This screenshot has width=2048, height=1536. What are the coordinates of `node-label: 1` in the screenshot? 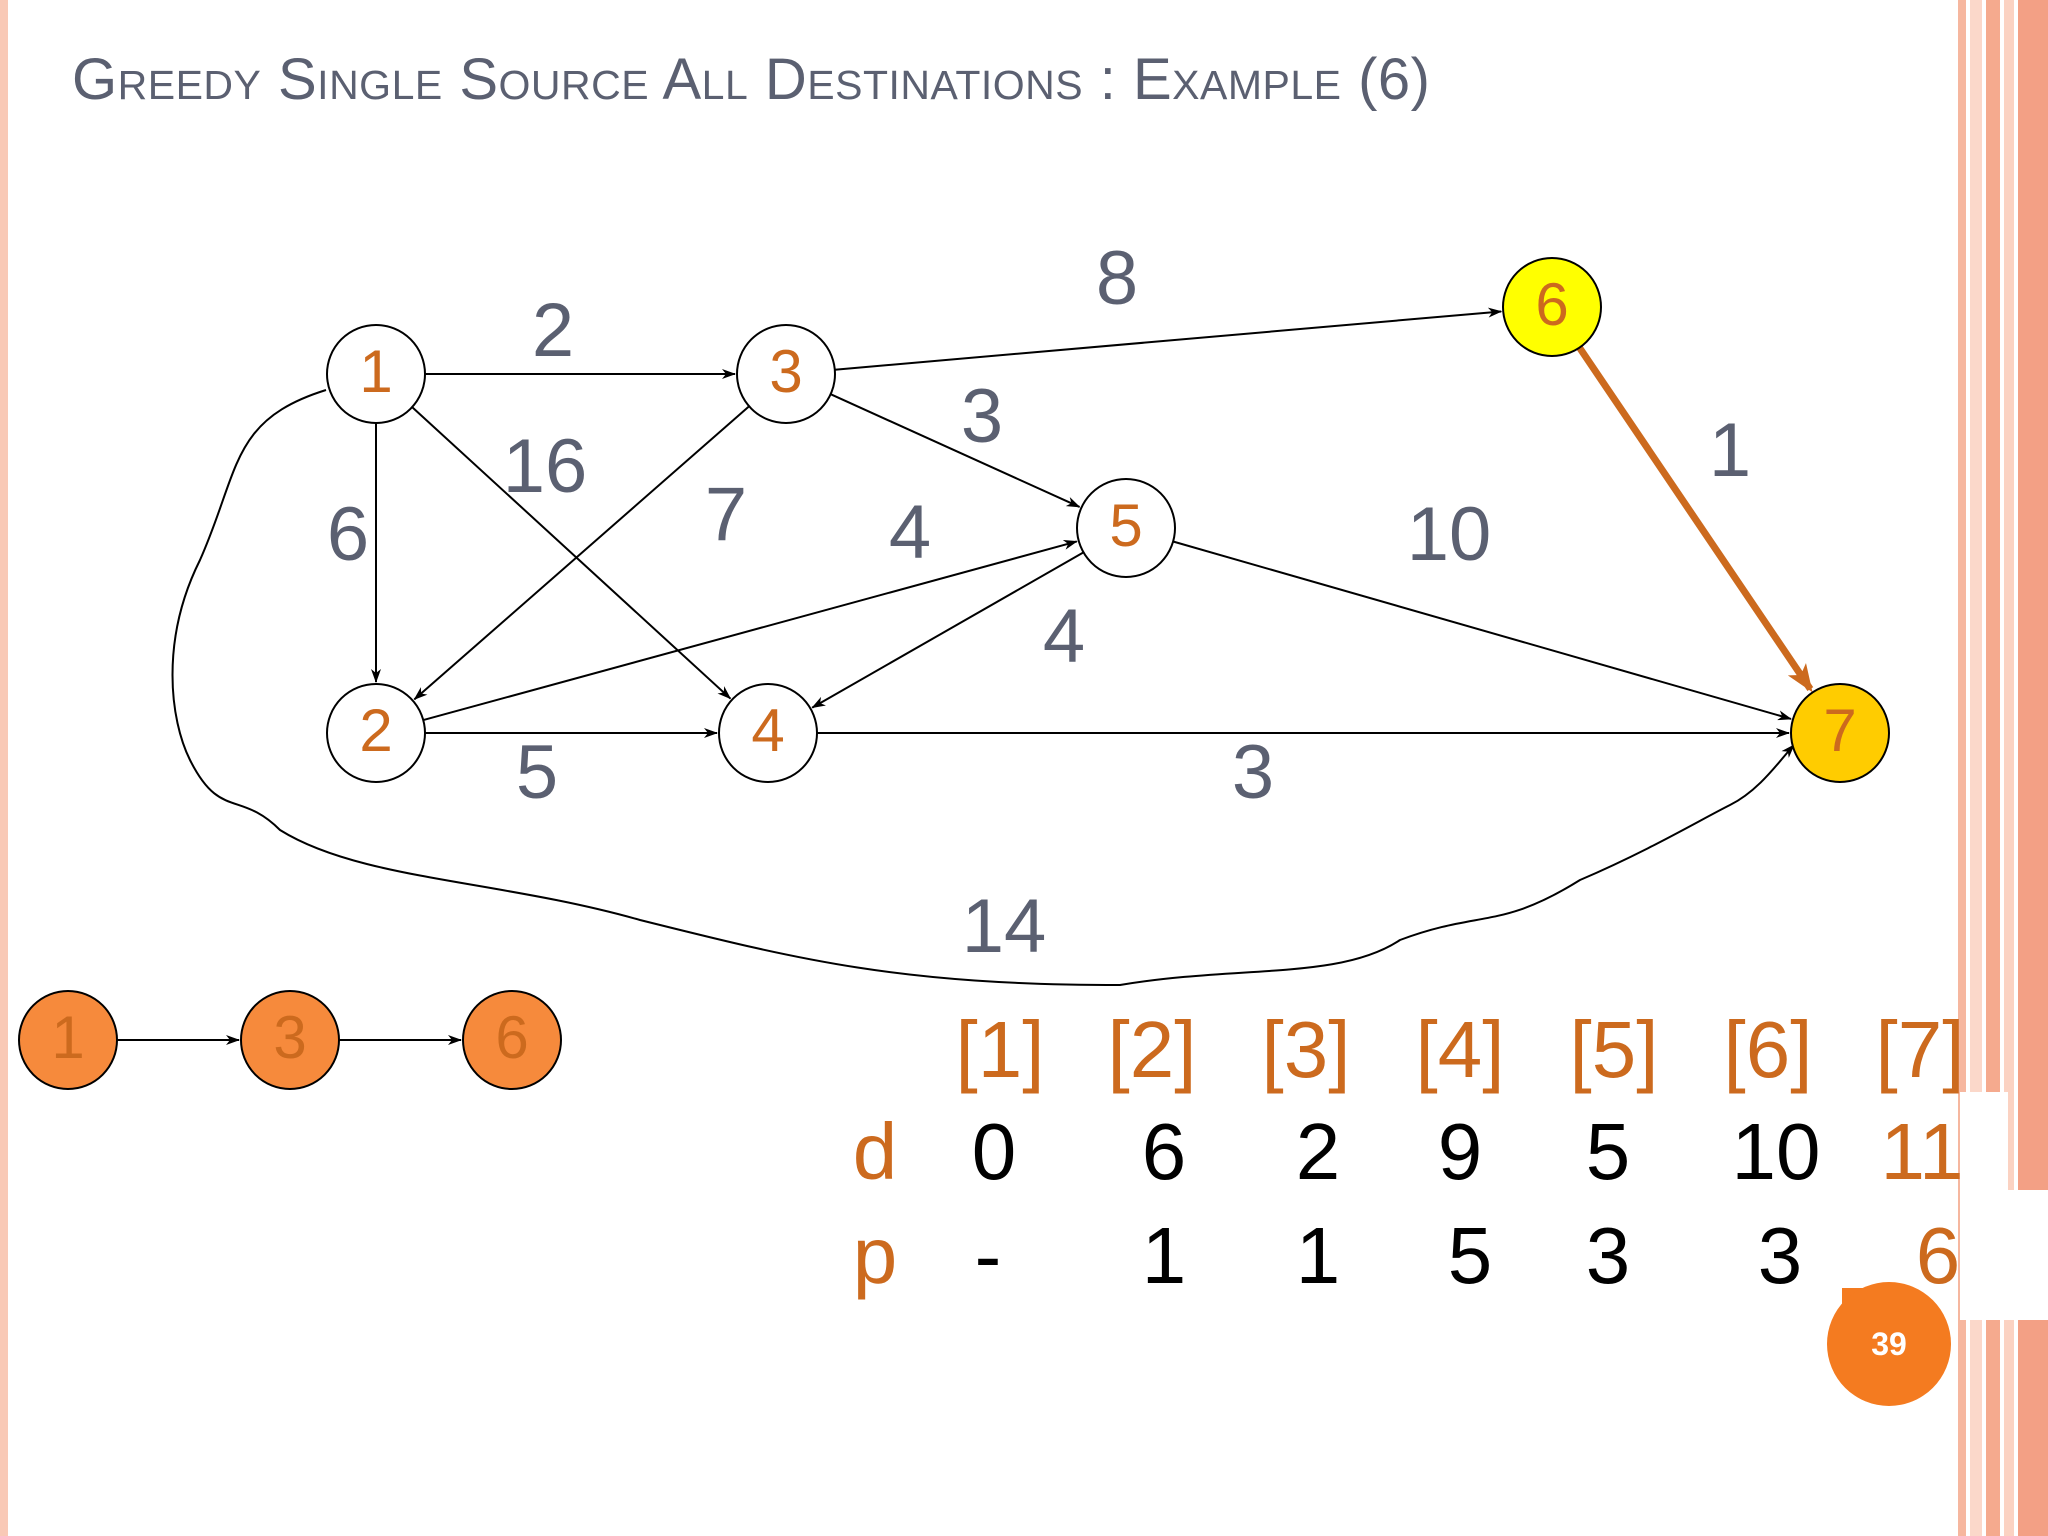 It's located at (375, 371).